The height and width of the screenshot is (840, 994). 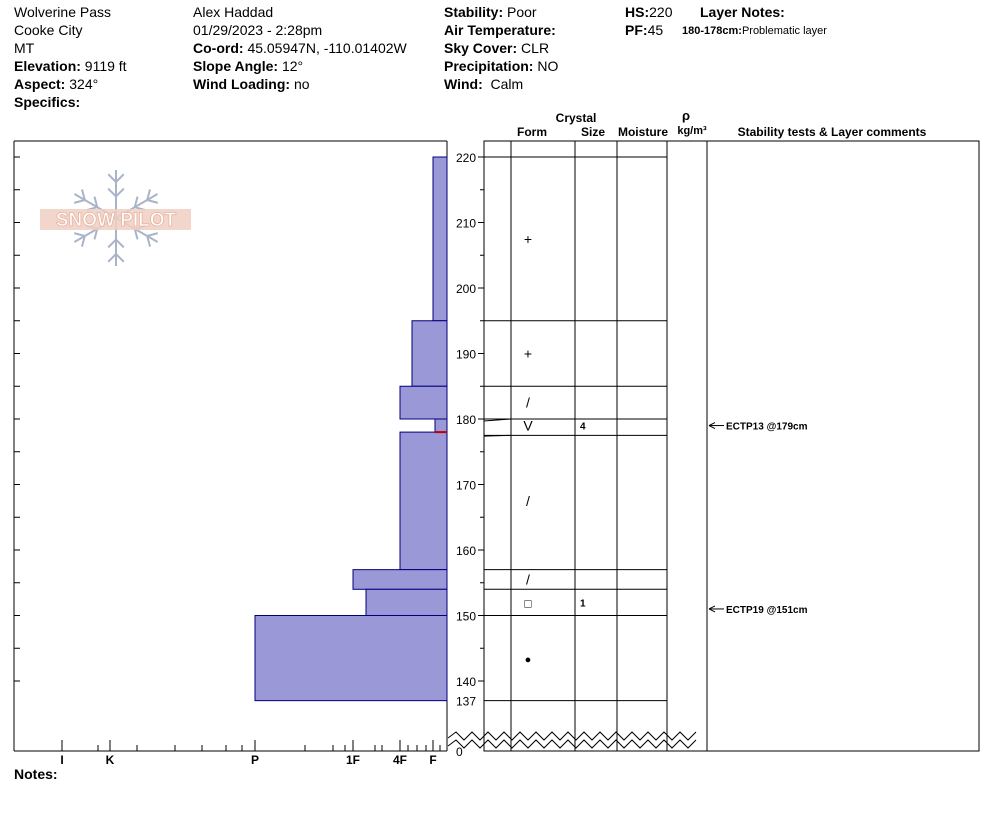 I want to click on height-tick-label: 220, so click(x=466, y=158).